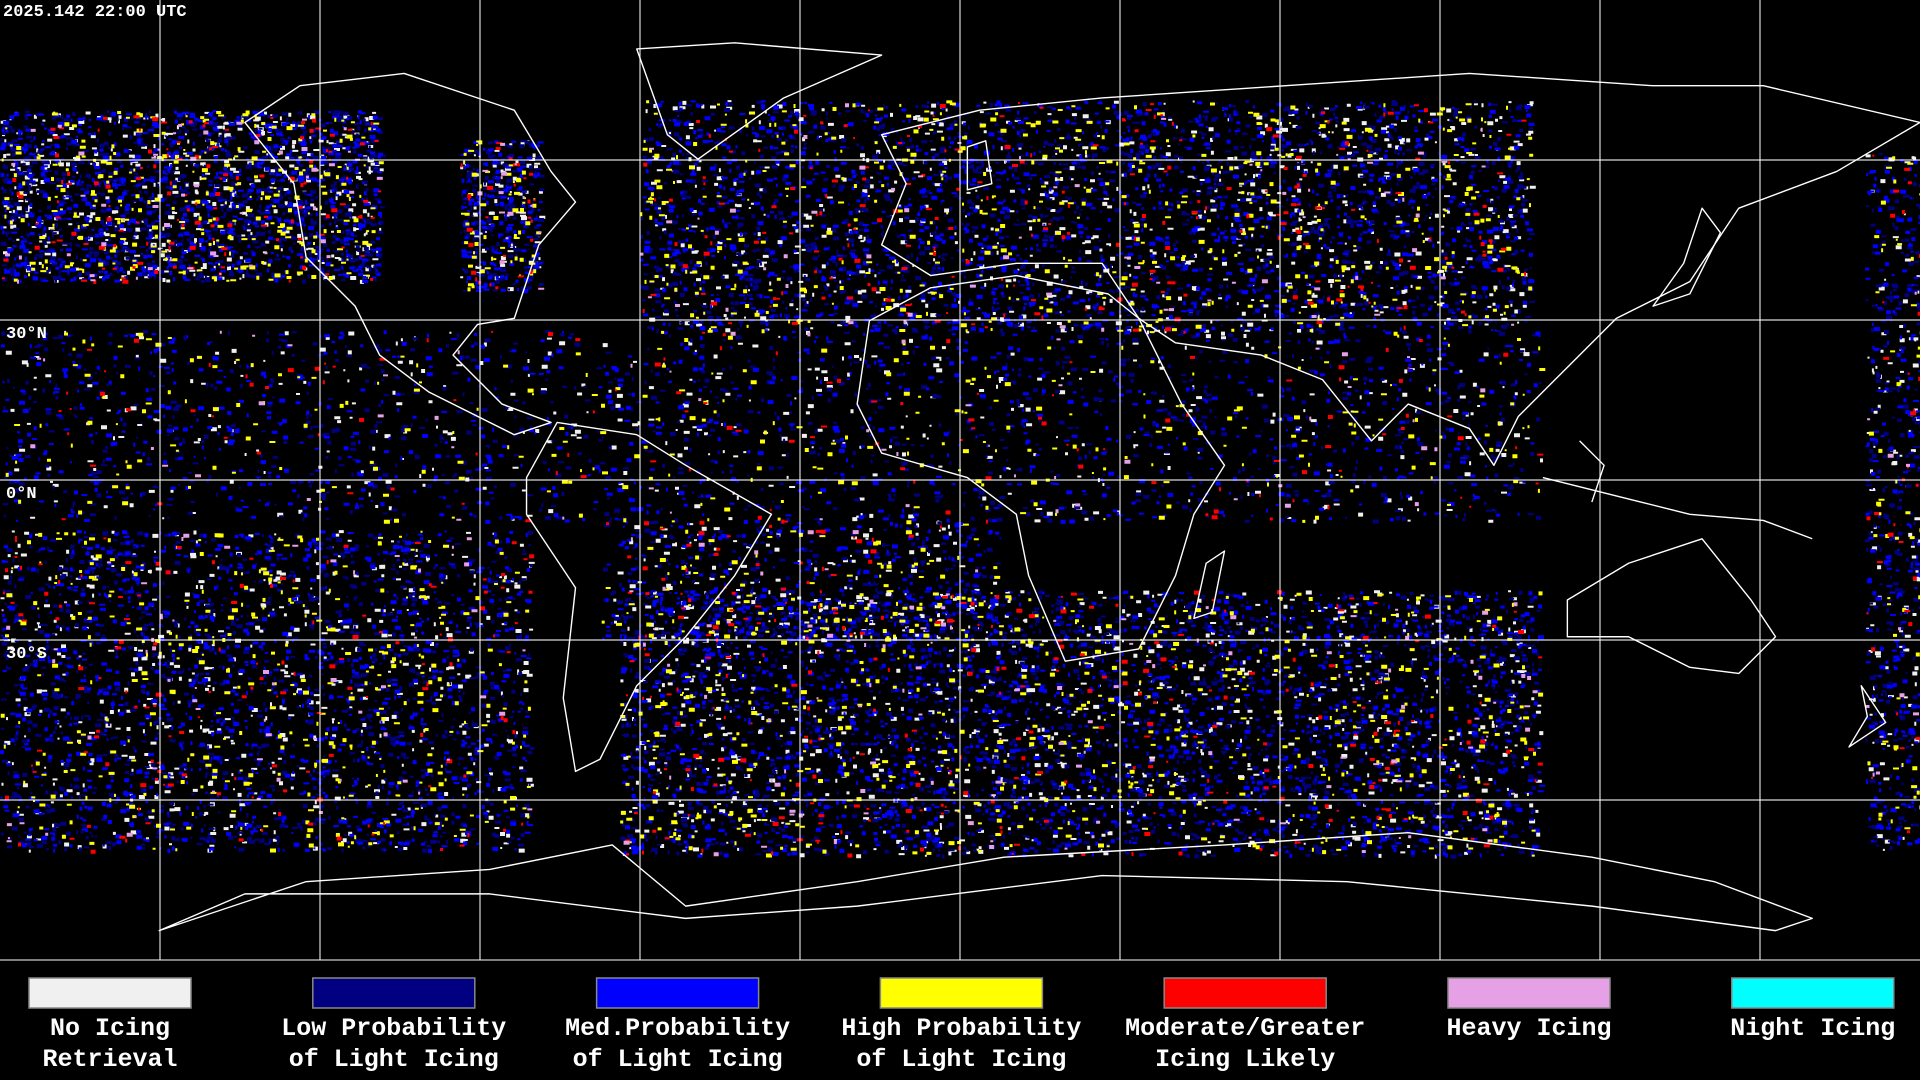 The width and height of the screenshot is (1920, 1080). What do you see at coordinates (1245, 1059) in the screenshot?
I see `legend-label: Icing Likely` at bounding box center [1245, 1059].